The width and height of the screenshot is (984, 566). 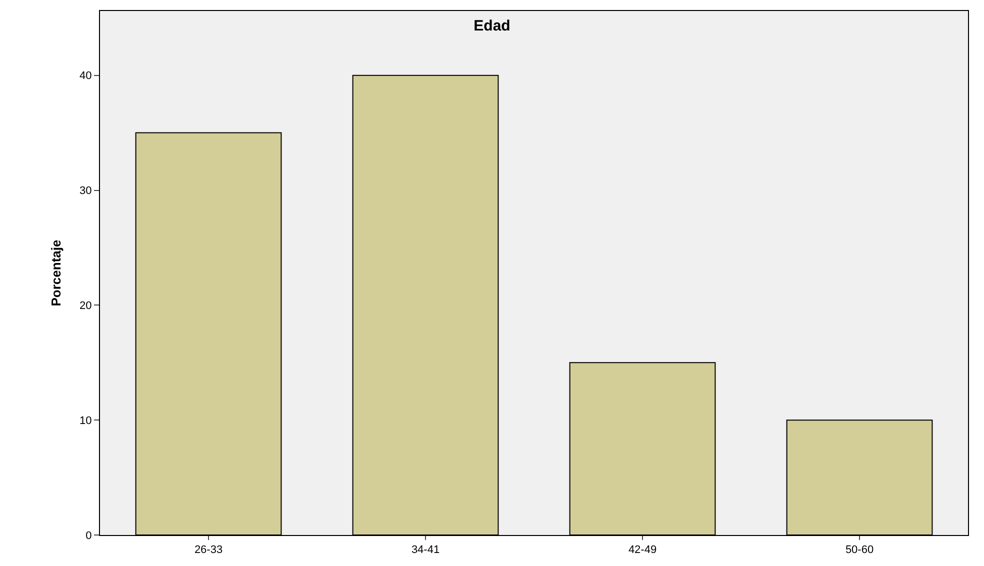 I want to click on chart-title: Edad, so click(x=492, y=25).